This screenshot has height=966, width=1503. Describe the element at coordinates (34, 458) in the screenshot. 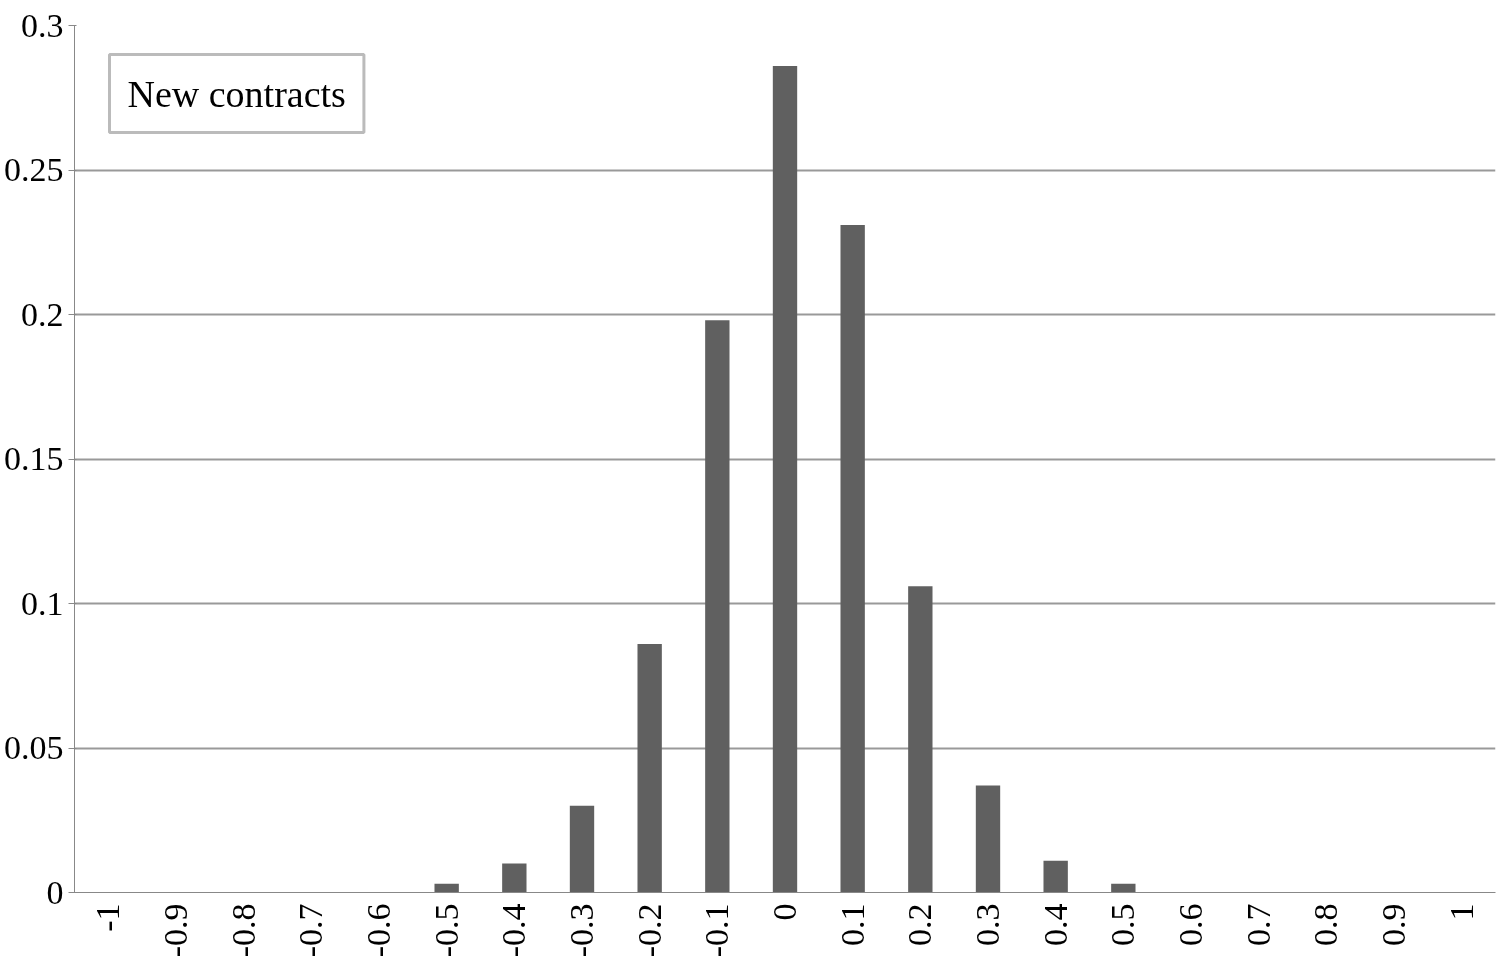

I see `y-tick-label: 0.15` at that location.